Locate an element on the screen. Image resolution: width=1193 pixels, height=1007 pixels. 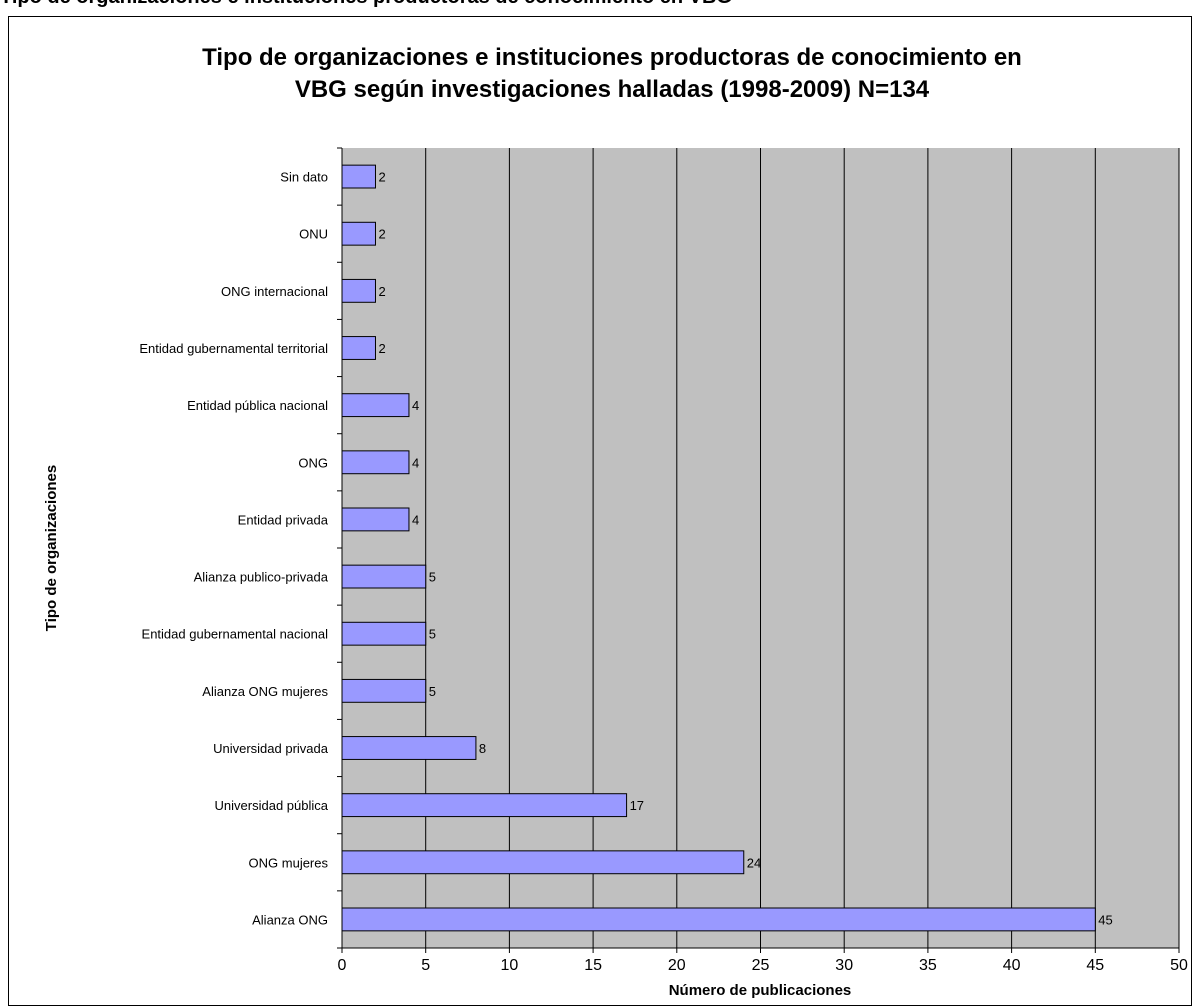
category-label: Entidad gubernamental territorial is located at coordinates (233, 348).